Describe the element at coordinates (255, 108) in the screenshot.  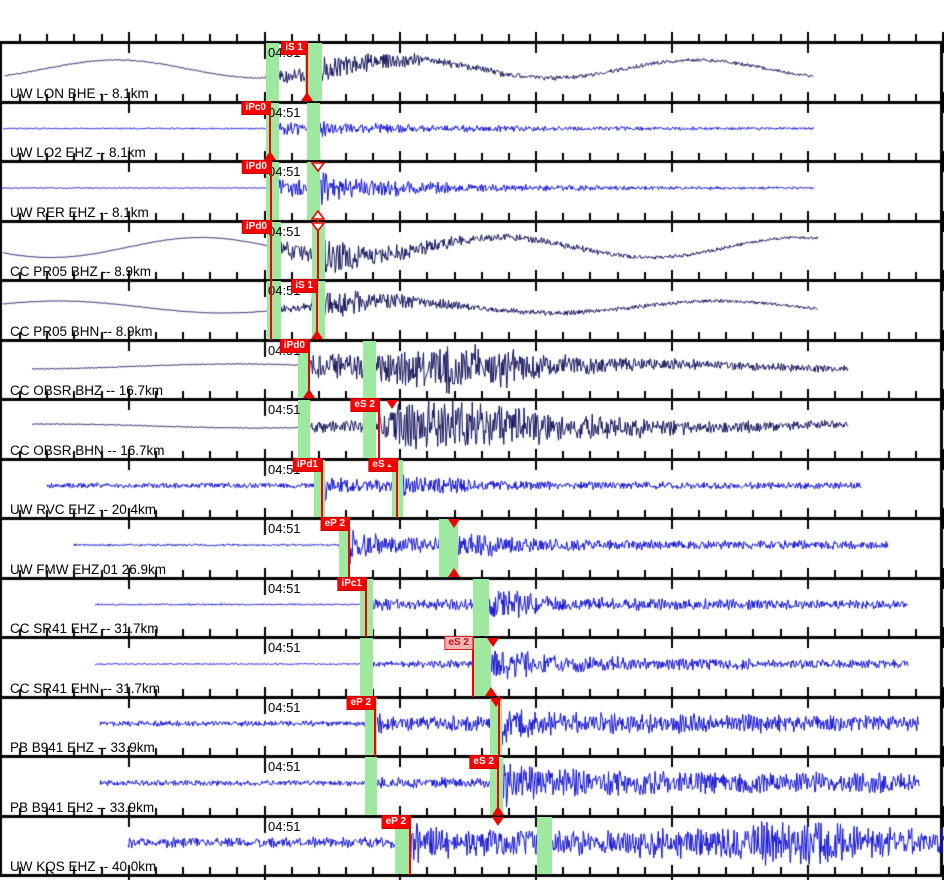
I see `pick-label: iPc0` at that location.